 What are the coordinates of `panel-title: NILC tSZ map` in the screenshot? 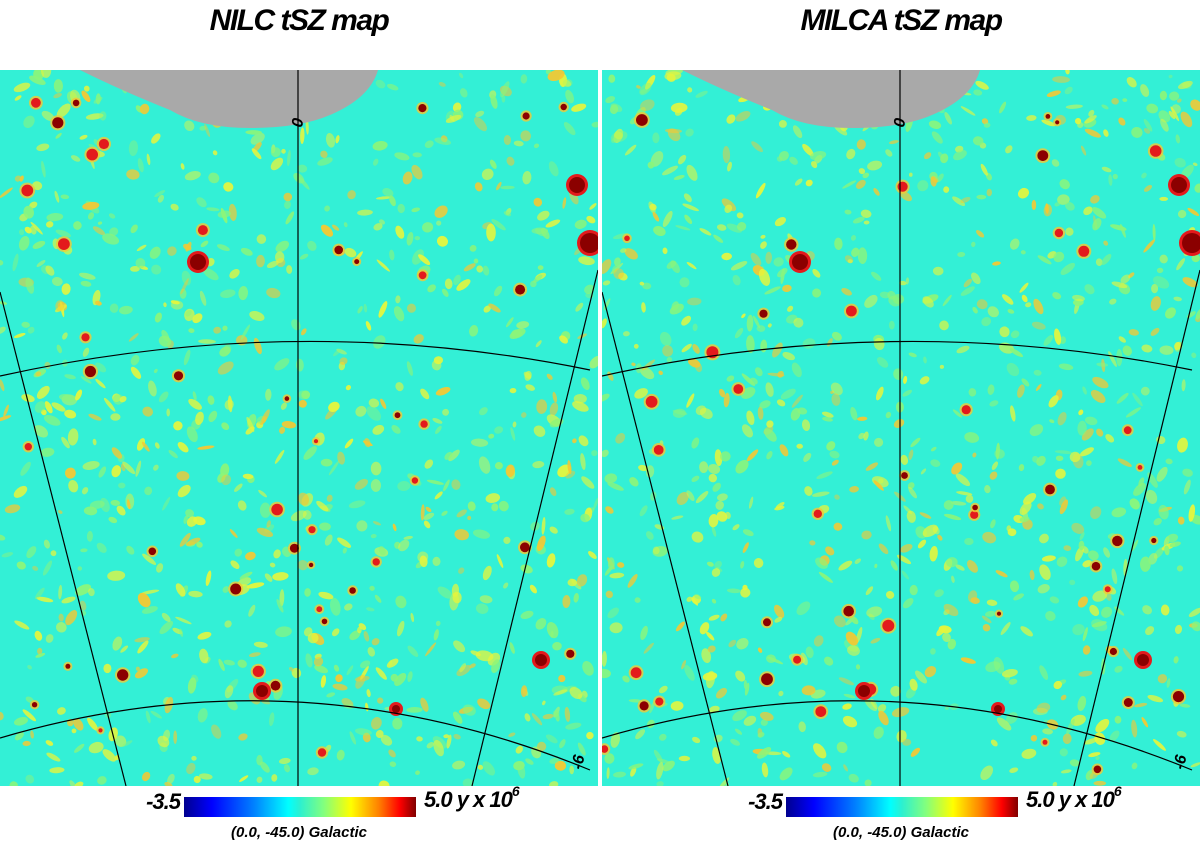 It's located at (299, 20).